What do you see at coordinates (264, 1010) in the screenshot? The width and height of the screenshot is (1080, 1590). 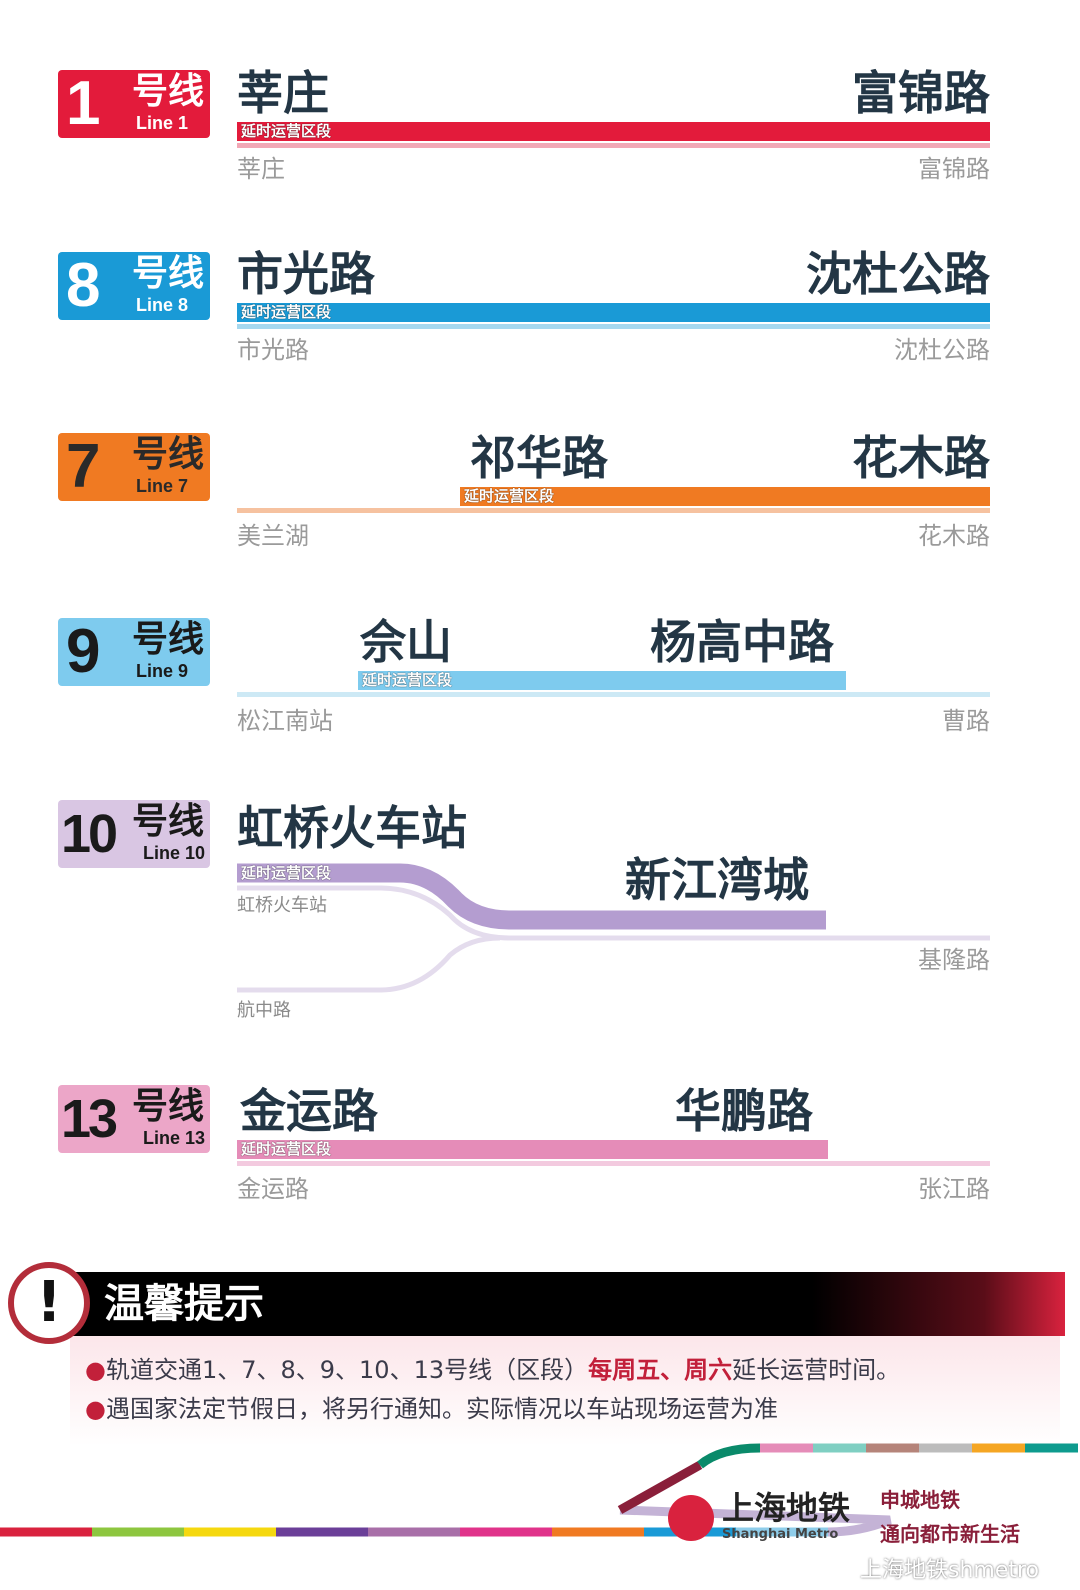 I see `terminal-c: 航中路` at bounding box center [264, 1010].